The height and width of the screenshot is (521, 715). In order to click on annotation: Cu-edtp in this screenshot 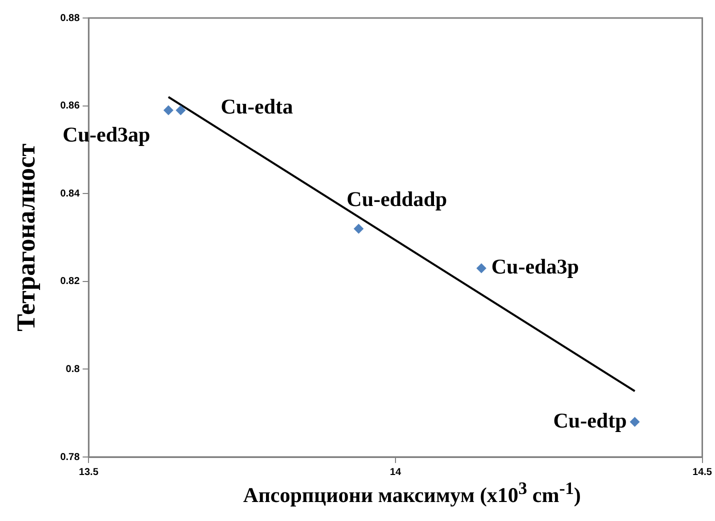, I will do `click(590, 420)`.